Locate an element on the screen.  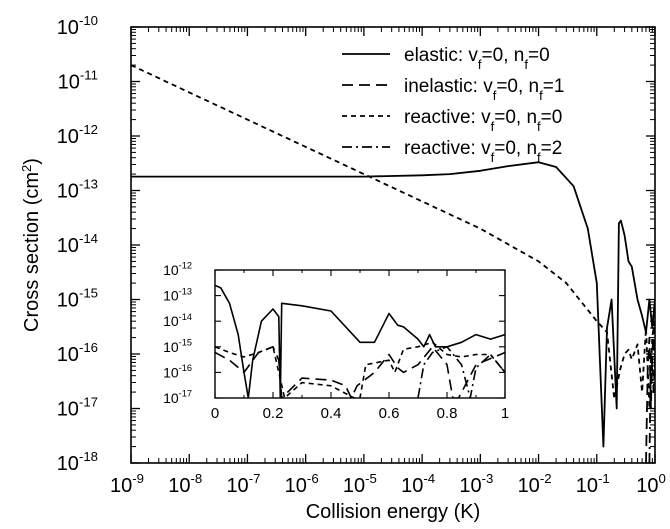
y-tick-label: 10-13 is located at coordinates (77, 190).